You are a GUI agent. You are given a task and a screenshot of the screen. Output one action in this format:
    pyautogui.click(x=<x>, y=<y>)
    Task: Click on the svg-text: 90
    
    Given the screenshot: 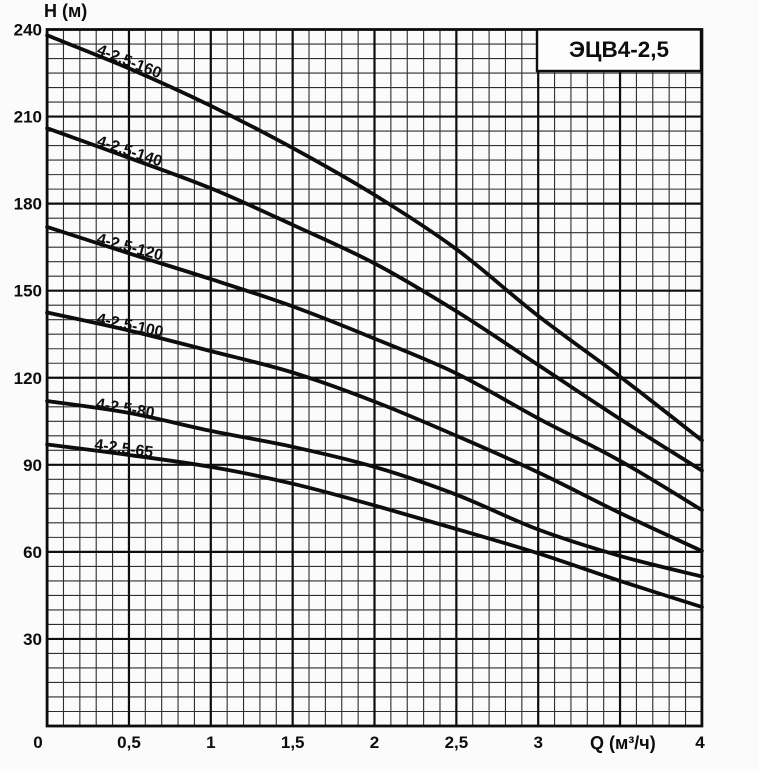 What is the action you would take?
    pyautogui.click(x=32, y=465)
    